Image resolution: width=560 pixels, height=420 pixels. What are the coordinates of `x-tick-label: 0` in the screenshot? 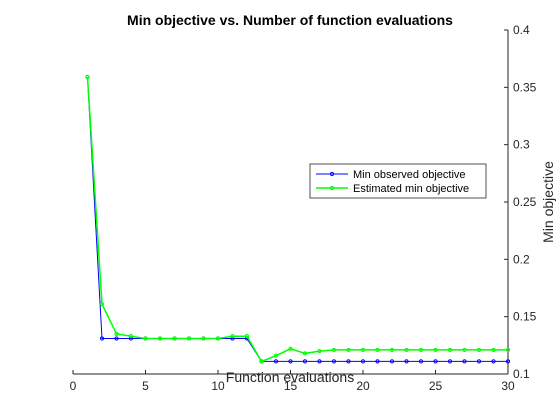 It's located at (73, 386).